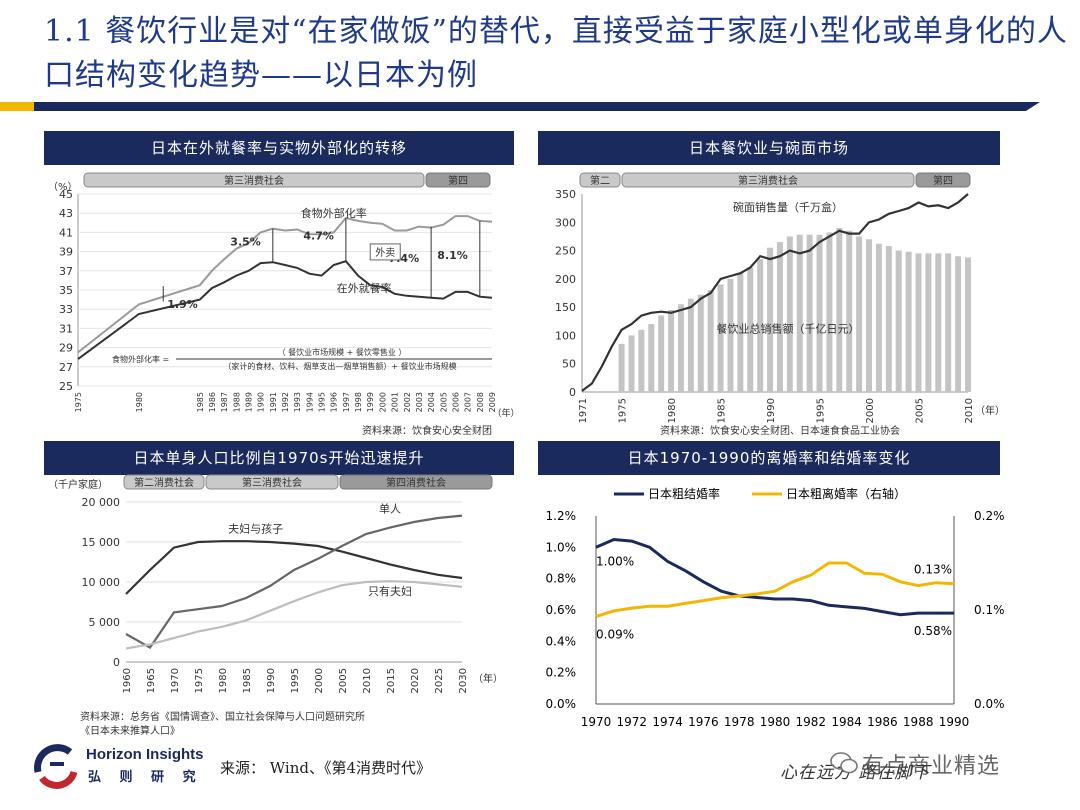 This screenshot has width=1080, height=810. I want to click on data-label: 1.00%, so click(615, 561).